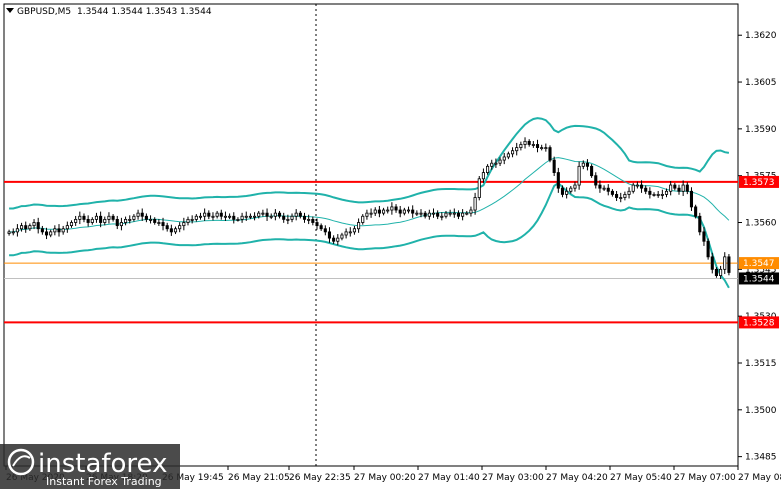 The image size is (781, 489). What do you see at coordinates (44, 12) in the screenshot?
I see `symbol-label: GBPUSD,M5` at bounding box center [44, 12].